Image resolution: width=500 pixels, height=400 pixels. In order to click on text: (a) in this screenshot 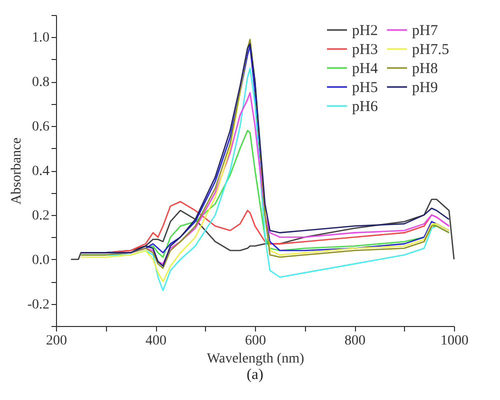, I will do `click(255, 375)`.